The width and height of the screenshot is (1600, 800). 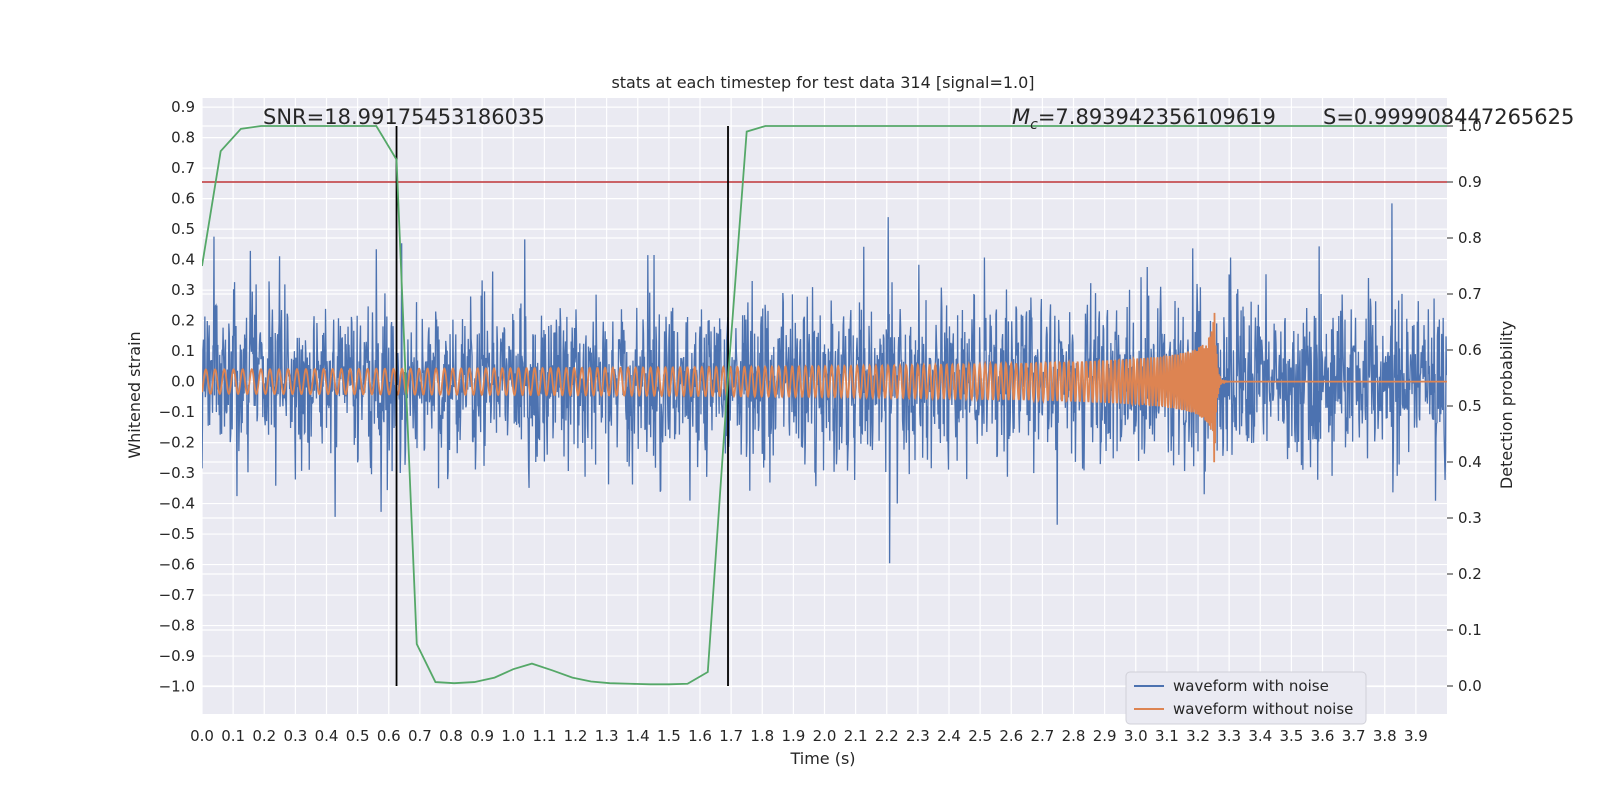 What do you see at coordinates (295, 736) in the screenshot?
I see `x-tick-label: 0.3` at bounding box center [295, 736].